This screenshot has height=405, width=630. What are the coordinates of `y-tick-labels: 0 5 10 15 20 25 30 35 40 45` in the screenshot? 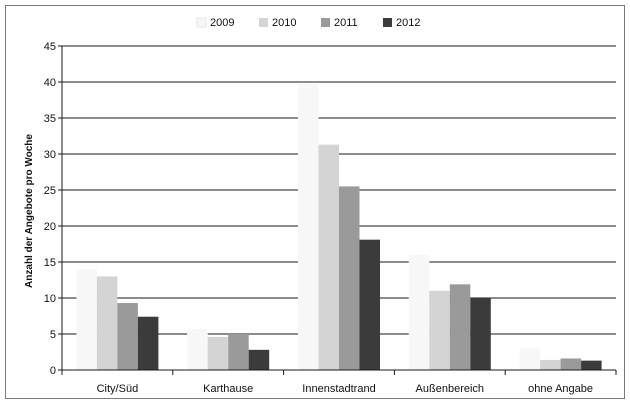 It's located at (50, 209).